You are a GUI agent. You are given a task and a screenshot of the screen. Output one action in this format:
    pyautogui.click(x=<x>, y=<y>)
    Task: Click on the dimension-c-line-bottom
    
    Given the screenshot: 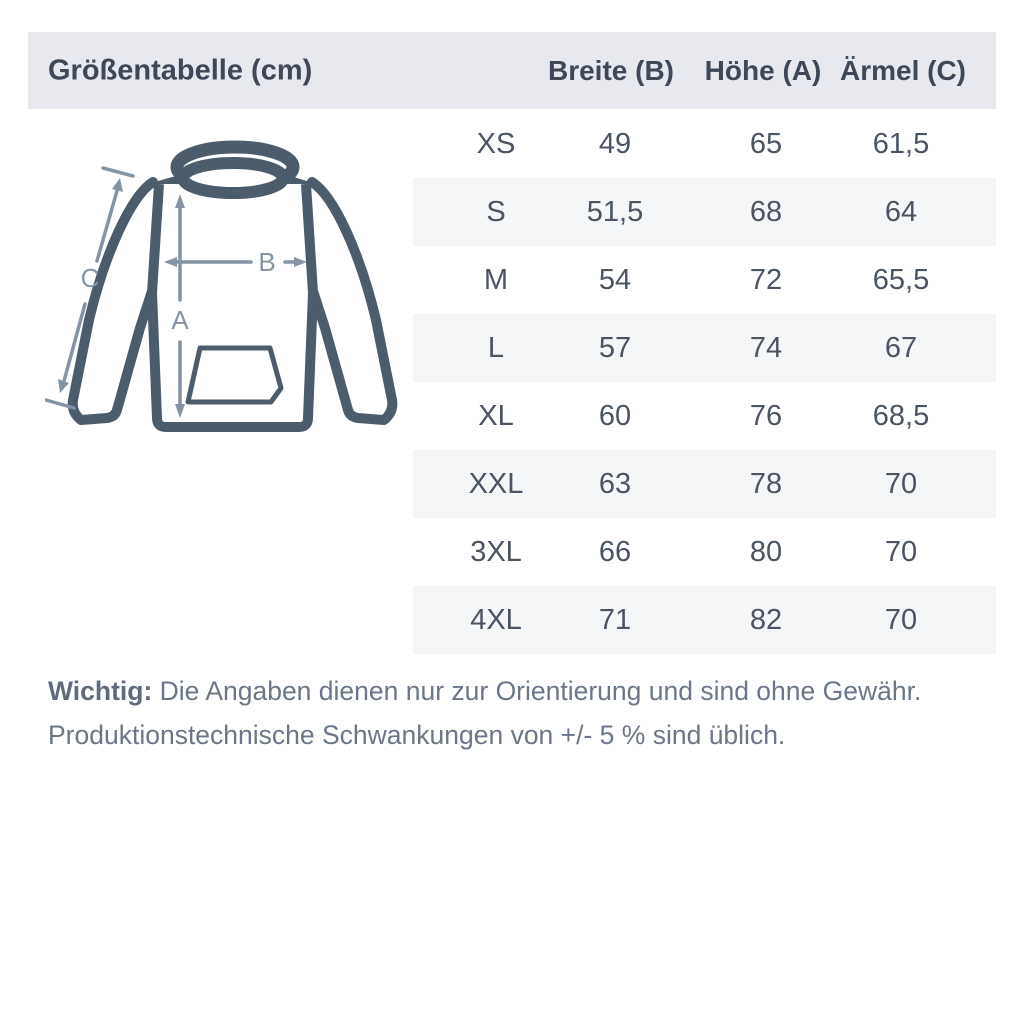 What is the action you would take?
    pyautogui.click(x=74, y=342)
    